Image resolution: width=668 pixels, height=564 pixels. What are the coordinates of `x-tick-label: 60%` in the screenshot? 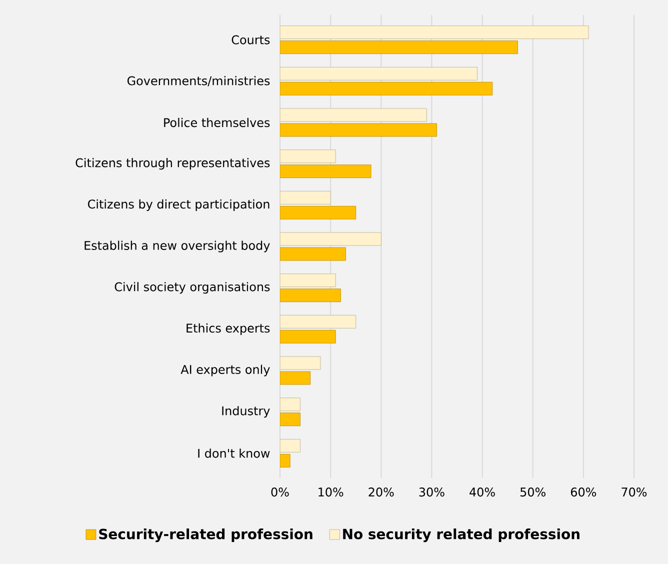 It's located at (583, 492).